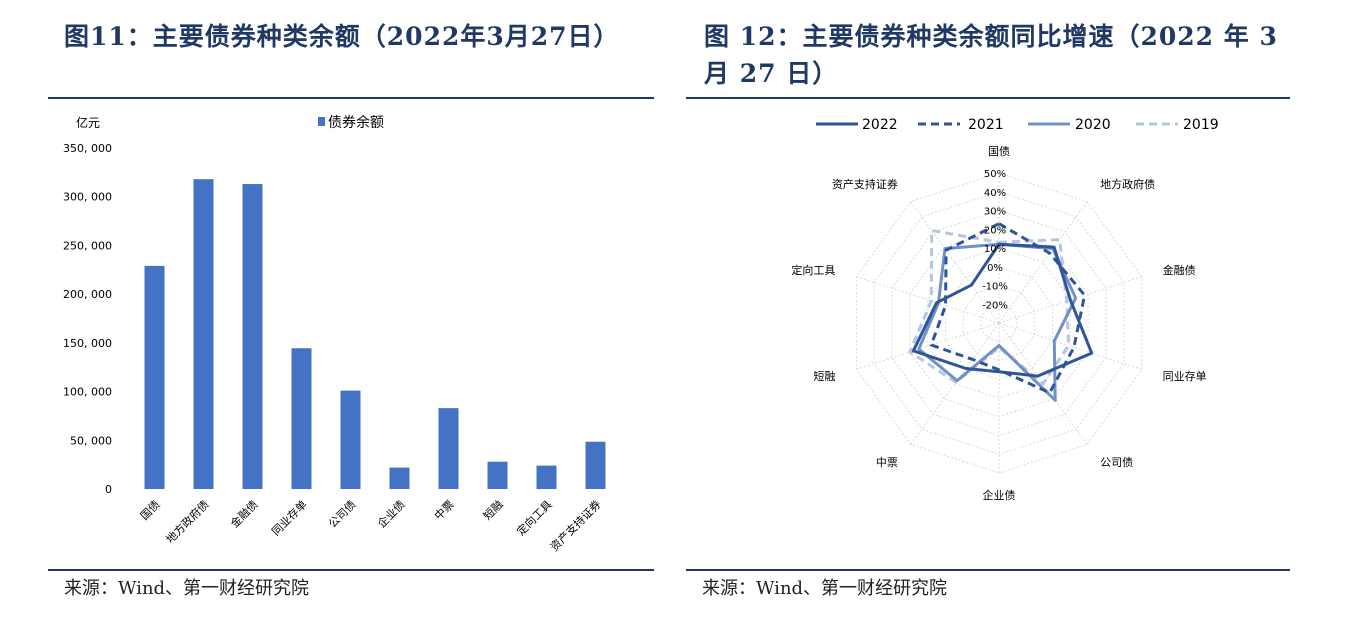  Describe the element at coordinates (87, 392) in the screenshot. I see `y-tick-label: 100, 000` at that location.